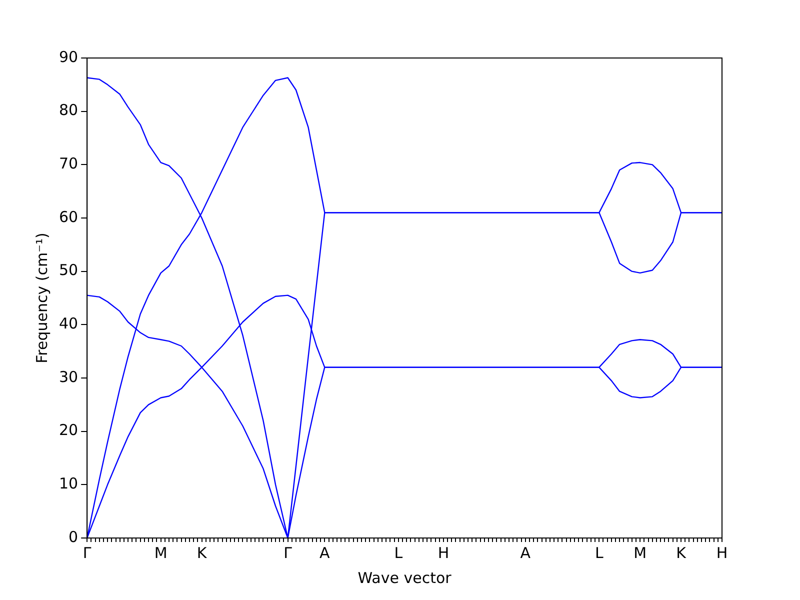 The image size is (800, 600). What do you see at coordinates (68, 110) in the screenshot?
I see `y-tick-label: 80` at bounding box center [68, 110].